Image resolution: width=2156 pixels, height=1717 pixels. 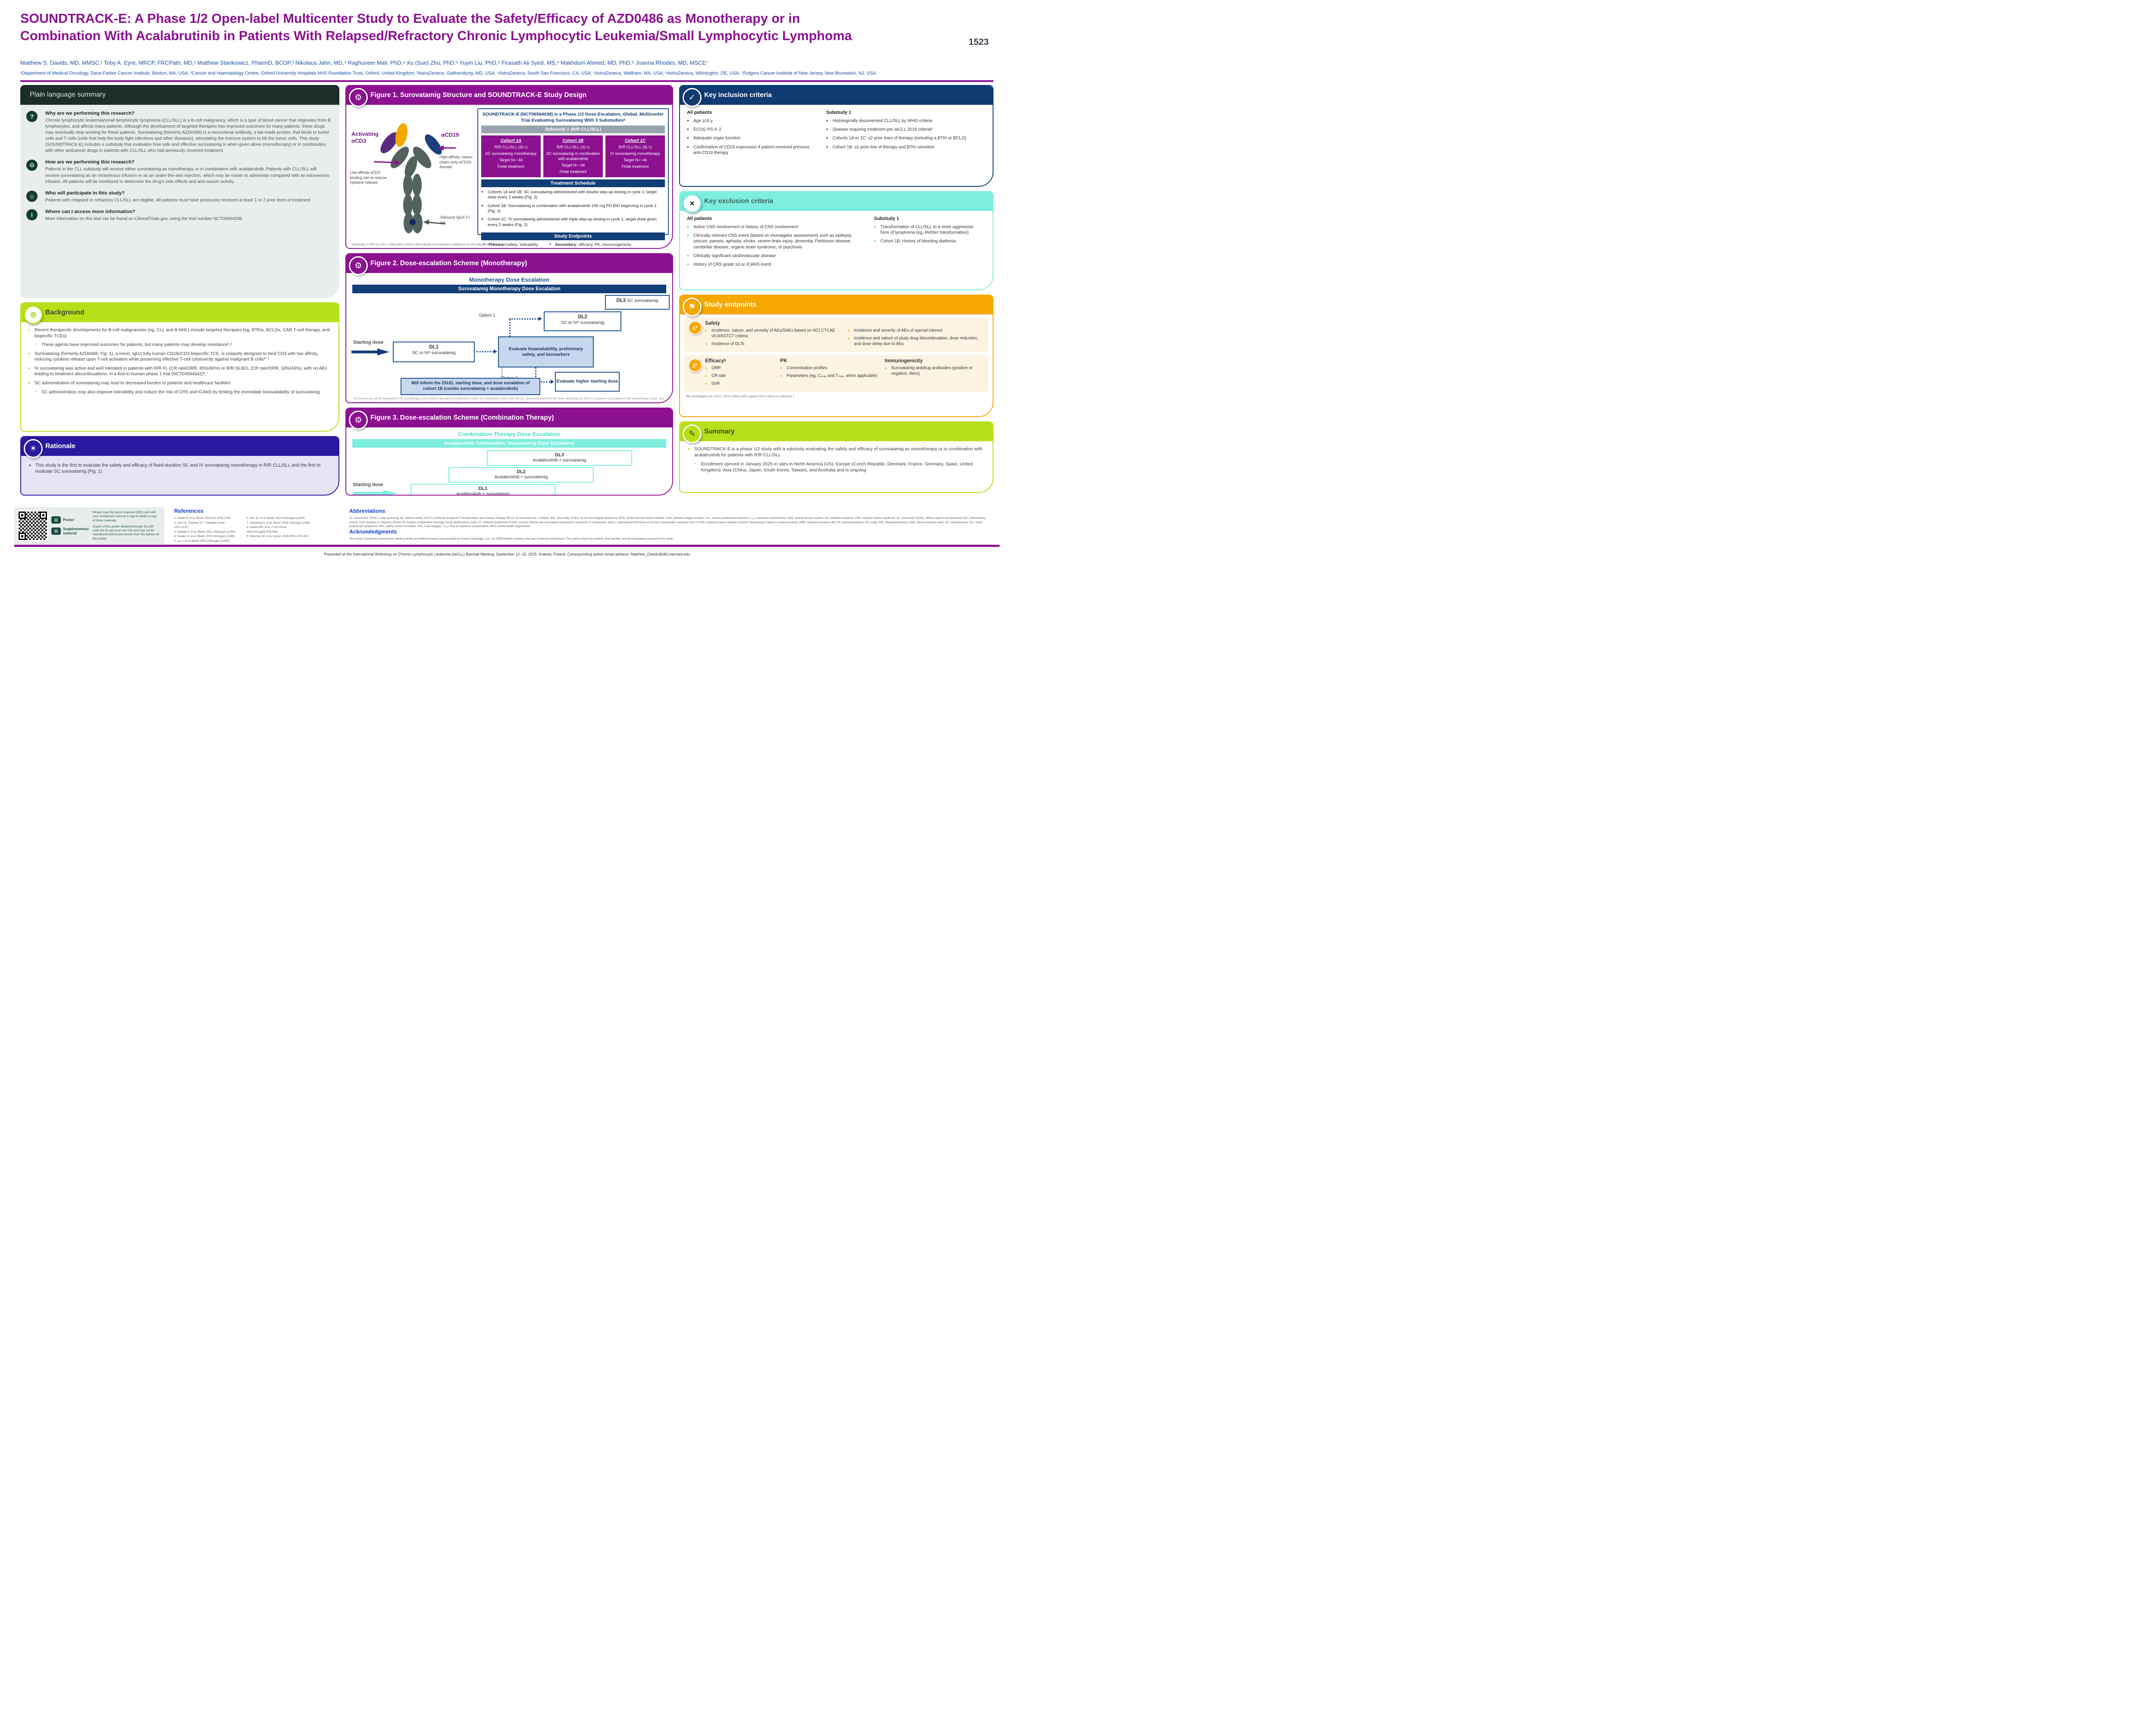 I want to click on monotherapy-escalation-title: Monotherapy Dose Escalation, so click(x=509, y=279).